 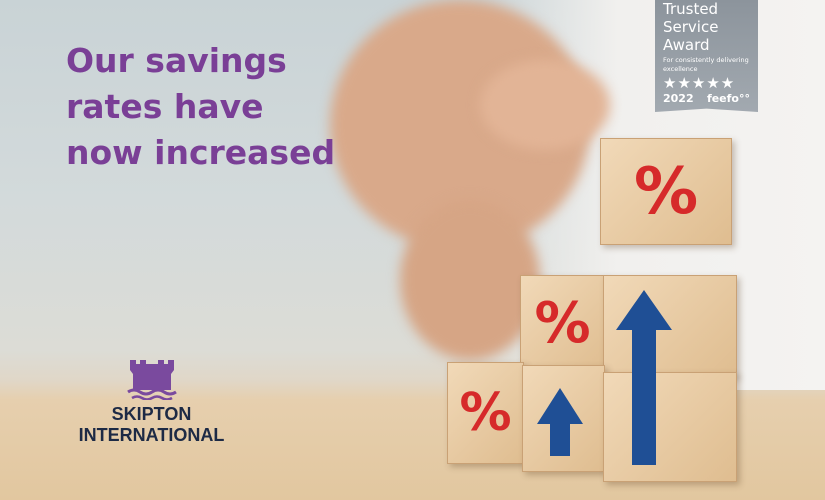 I want to click on headline-line-1: Our savings, so click(x=176, y=60).